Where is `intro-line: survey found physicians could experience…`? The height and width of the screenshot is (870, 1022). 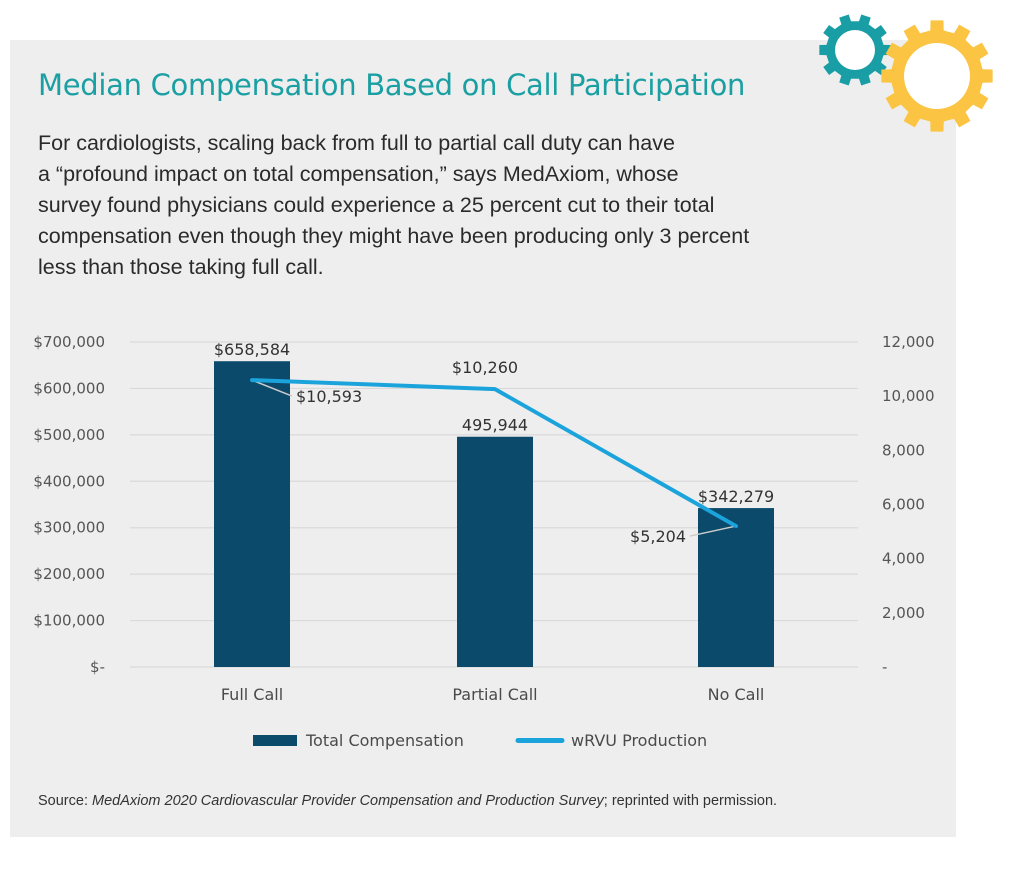 intro-line: survey found physicians could experience… is located at coordinates (376, 205).